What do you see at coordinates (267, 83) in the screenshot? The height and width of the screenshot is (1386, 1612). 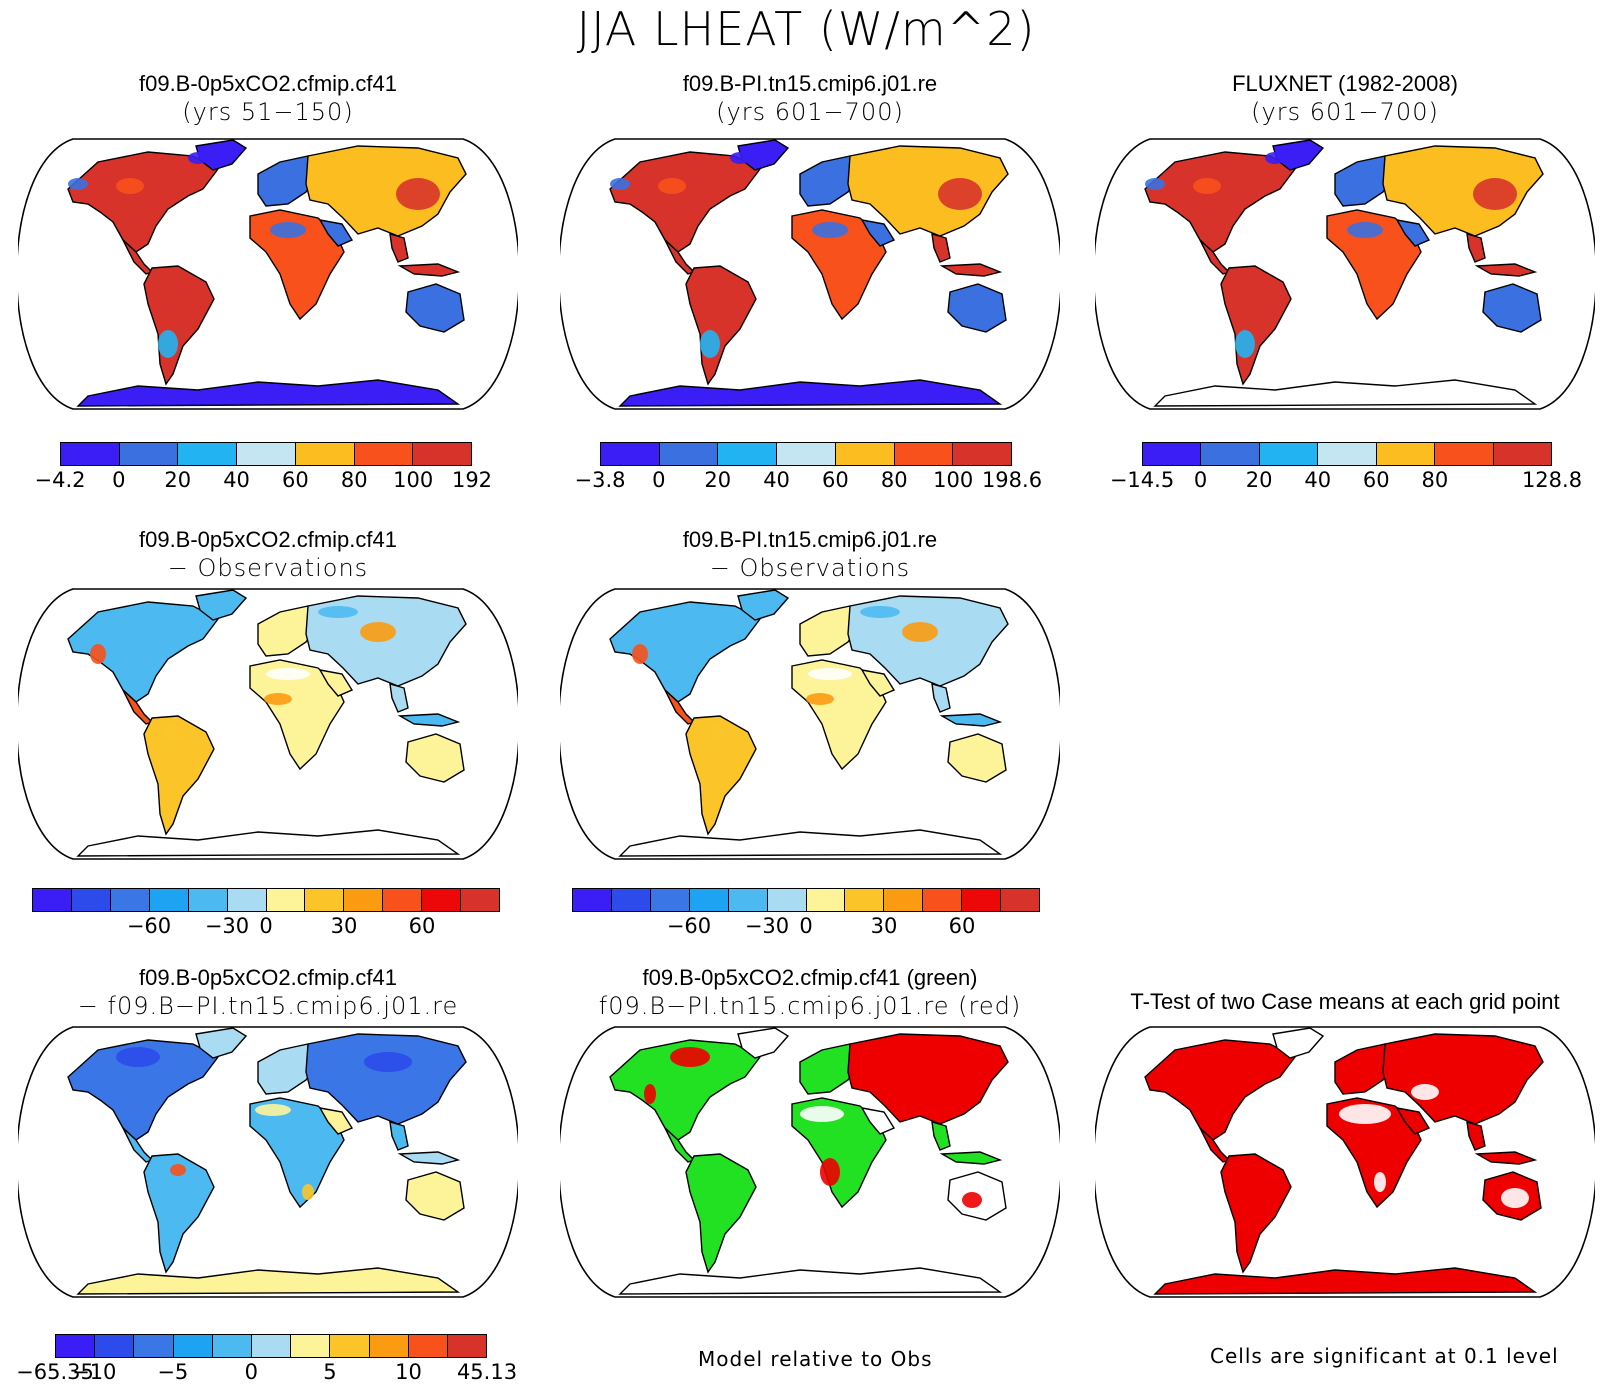 I see `panel-title-line1: f09.B-0p5xCO2.cfmip.cf41` at bounding box center [267, 83].